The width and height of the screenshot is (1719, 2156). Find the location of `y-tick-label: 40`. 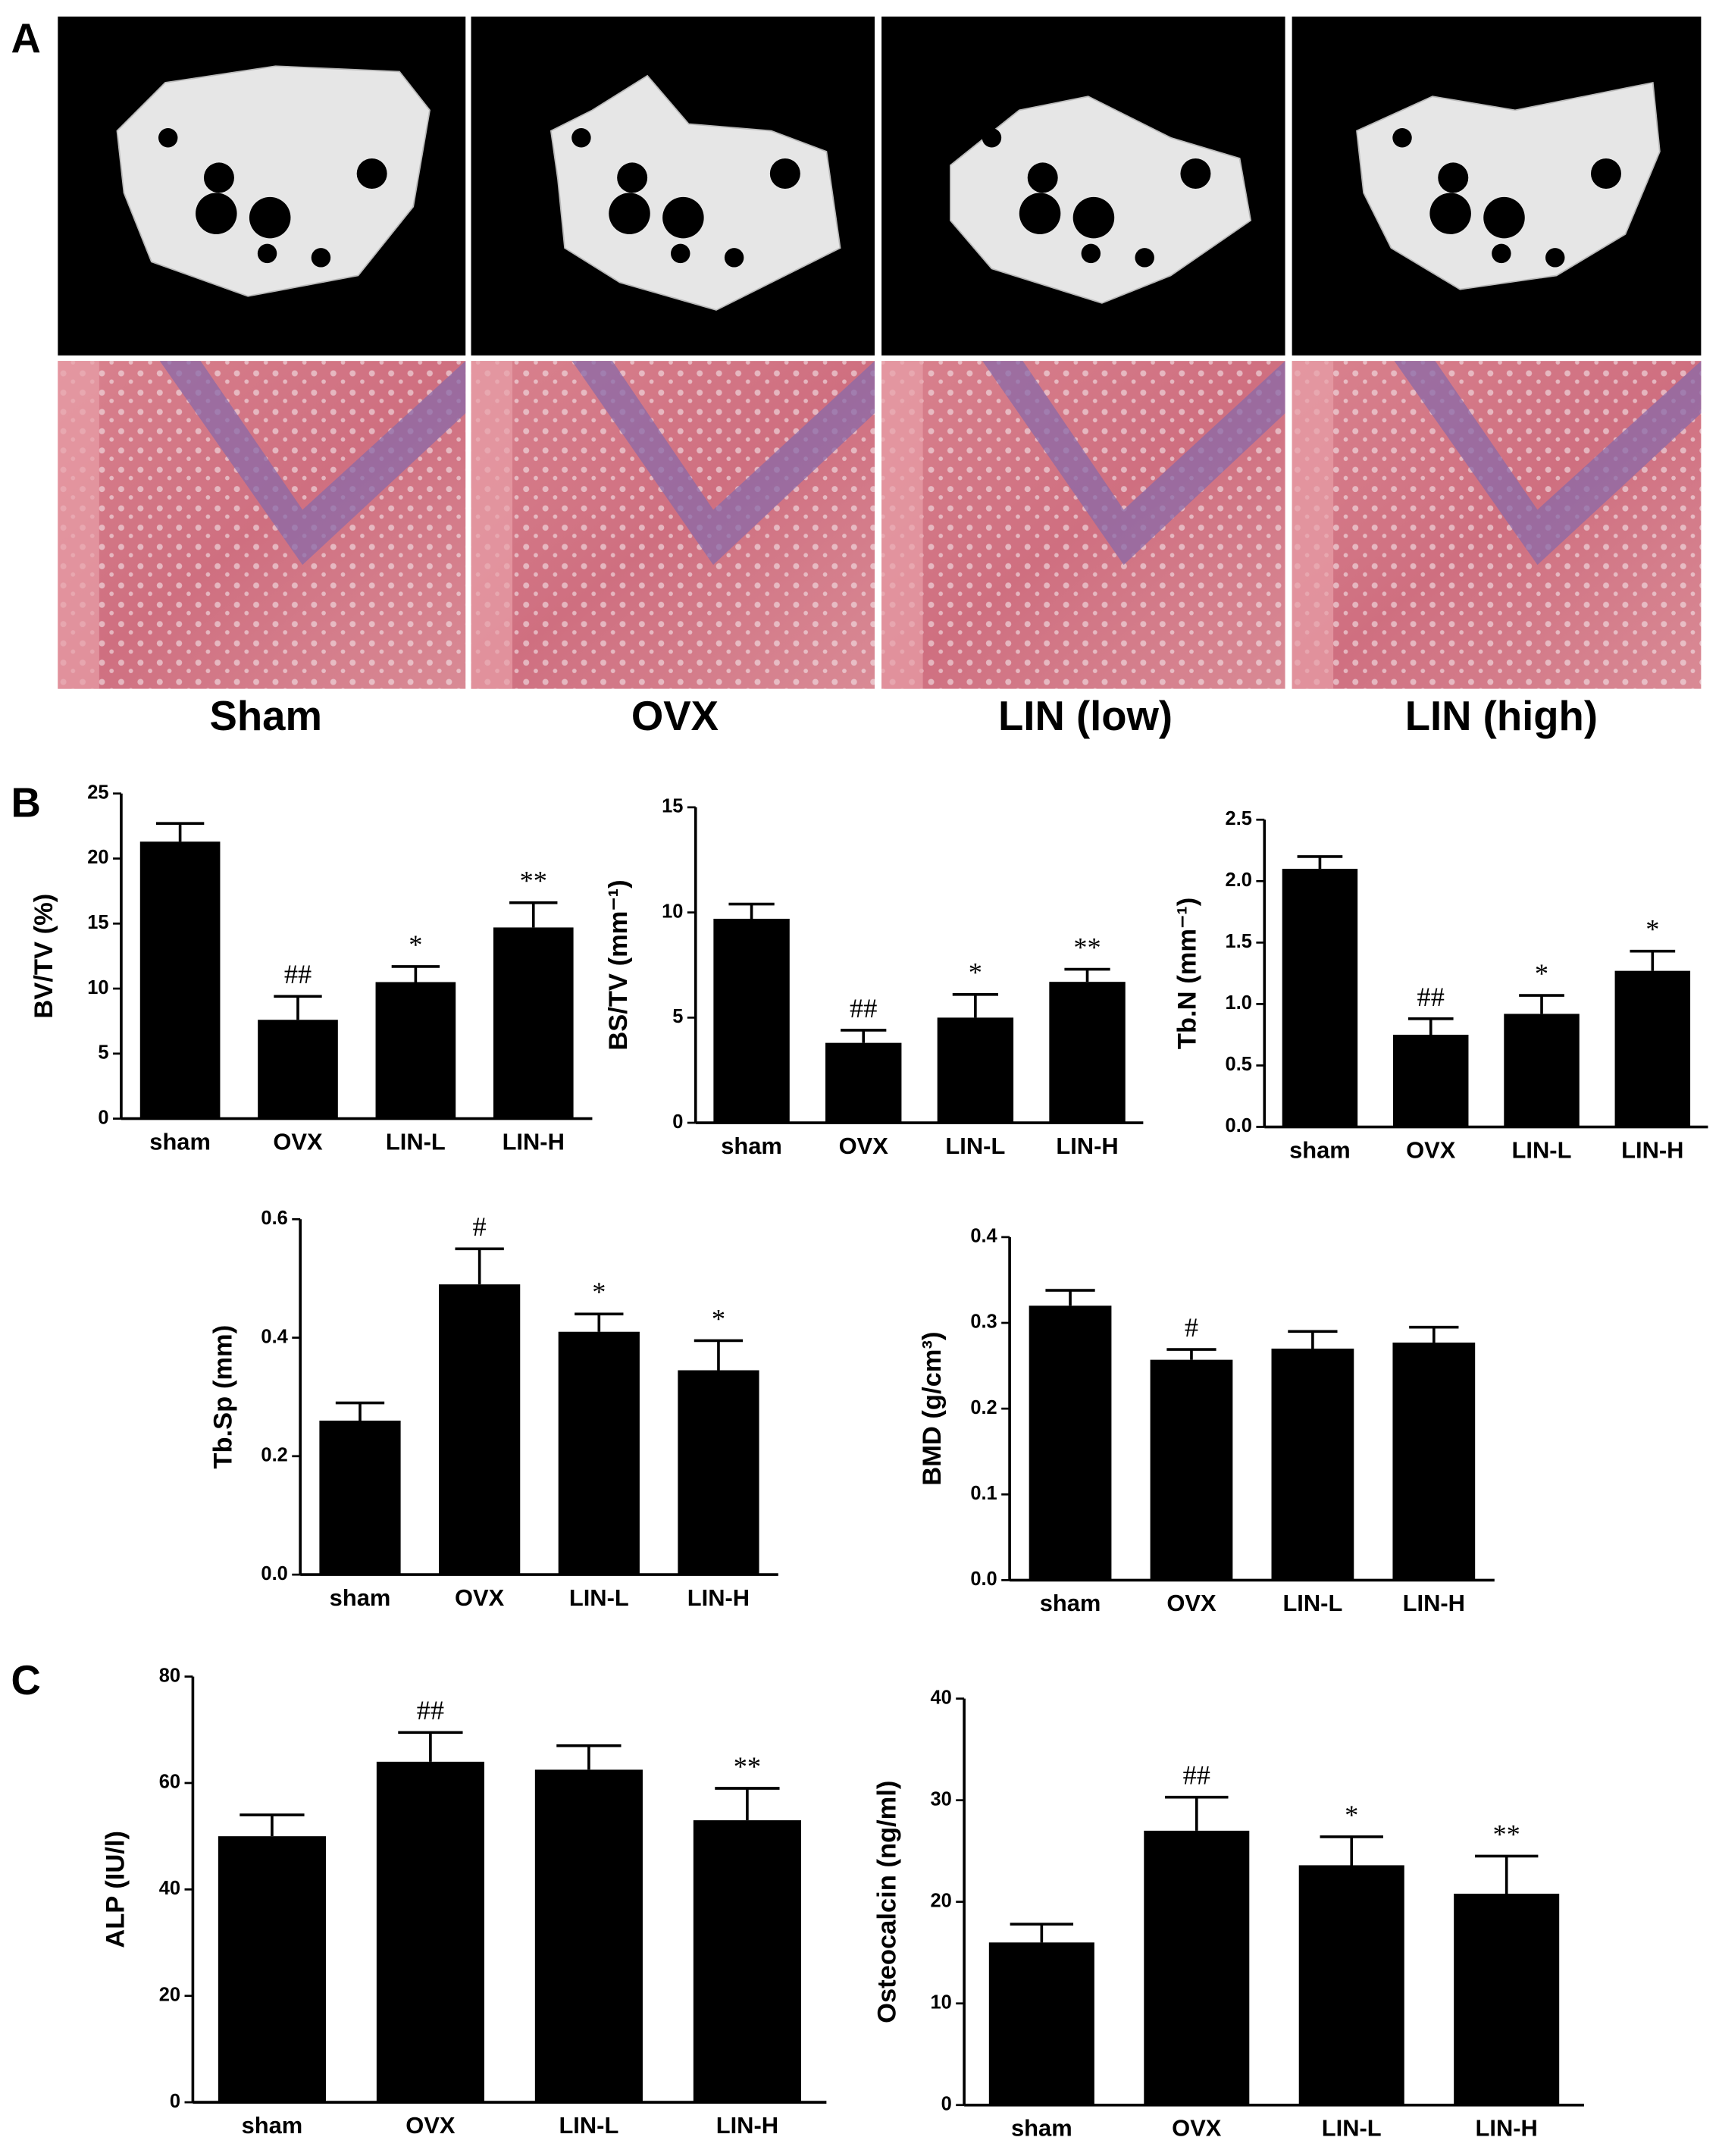

y-tick-label: 40 is located at coordinates (169, 1889).